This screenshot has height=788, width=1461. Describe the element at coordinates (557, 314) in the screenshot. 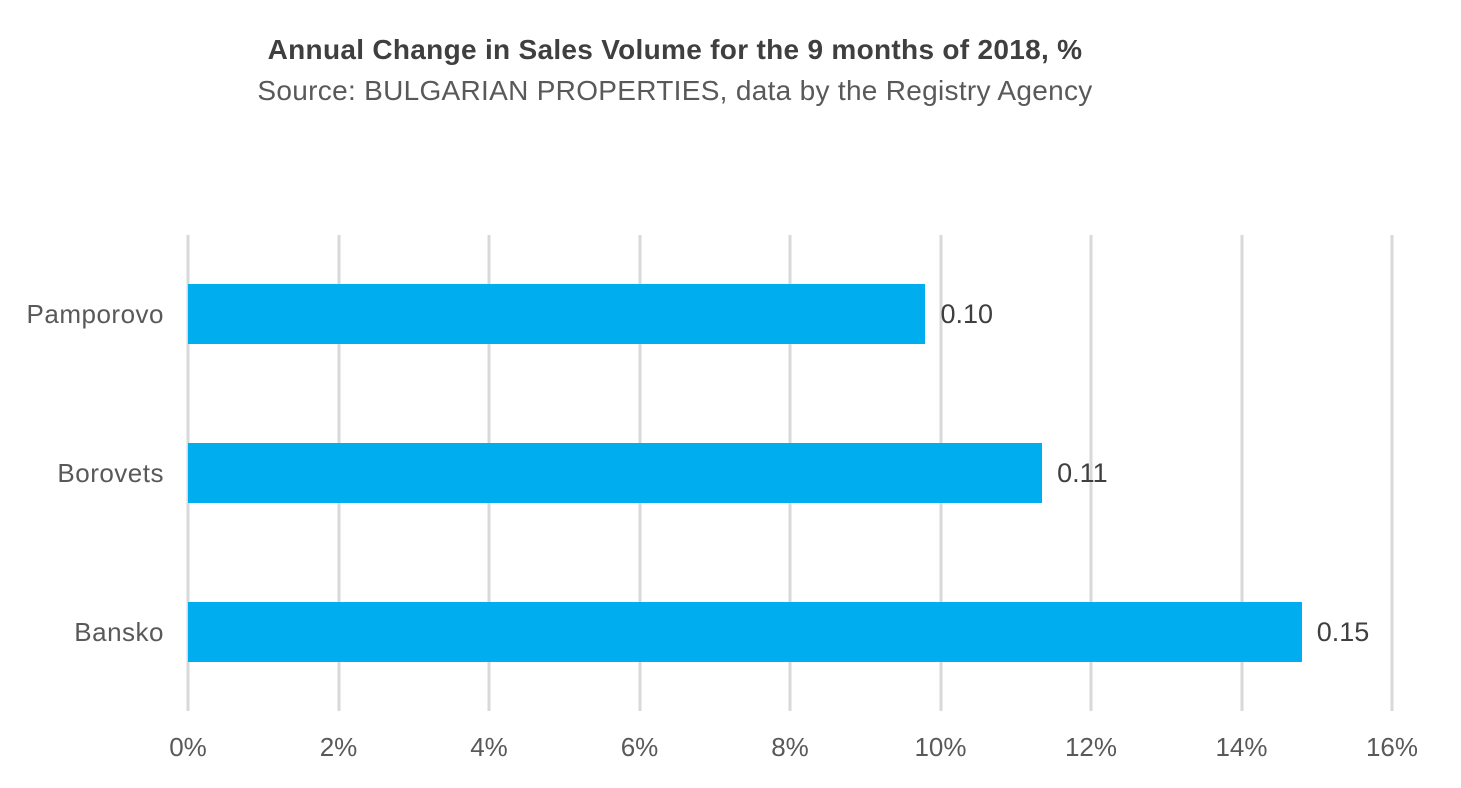

I see `bar-pamporovo` at that location.